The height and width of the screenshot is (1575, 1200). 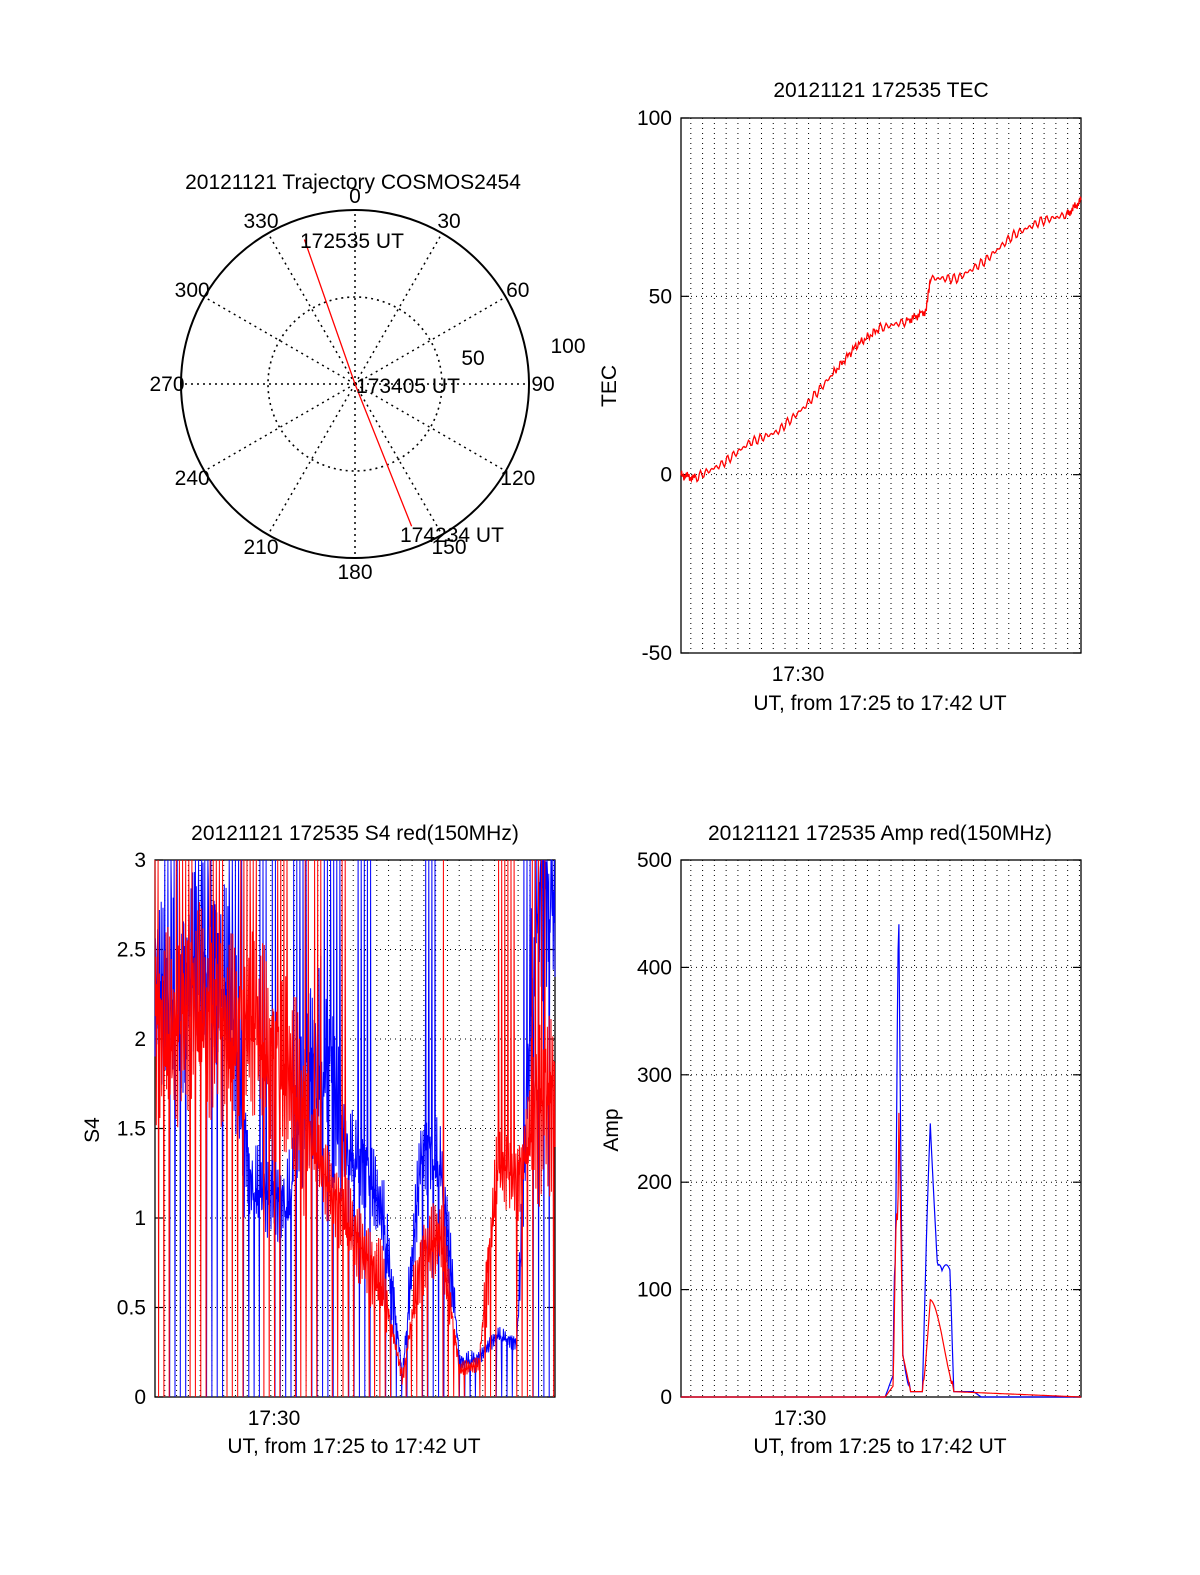 What do you see at coordinates (517, 290) in the screenshot?
I see `polar-azimuth-label: 60` at bounding box center [517, 290].